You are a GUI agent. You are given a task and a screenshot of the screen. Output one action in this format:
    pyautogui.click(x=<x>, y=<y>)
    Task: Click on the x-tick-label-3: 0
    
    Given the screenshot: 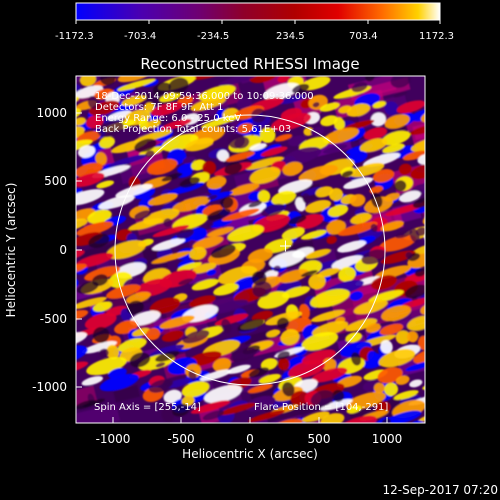 What is the action you would take?
    pyautogui.click(x=250, y=439)
    